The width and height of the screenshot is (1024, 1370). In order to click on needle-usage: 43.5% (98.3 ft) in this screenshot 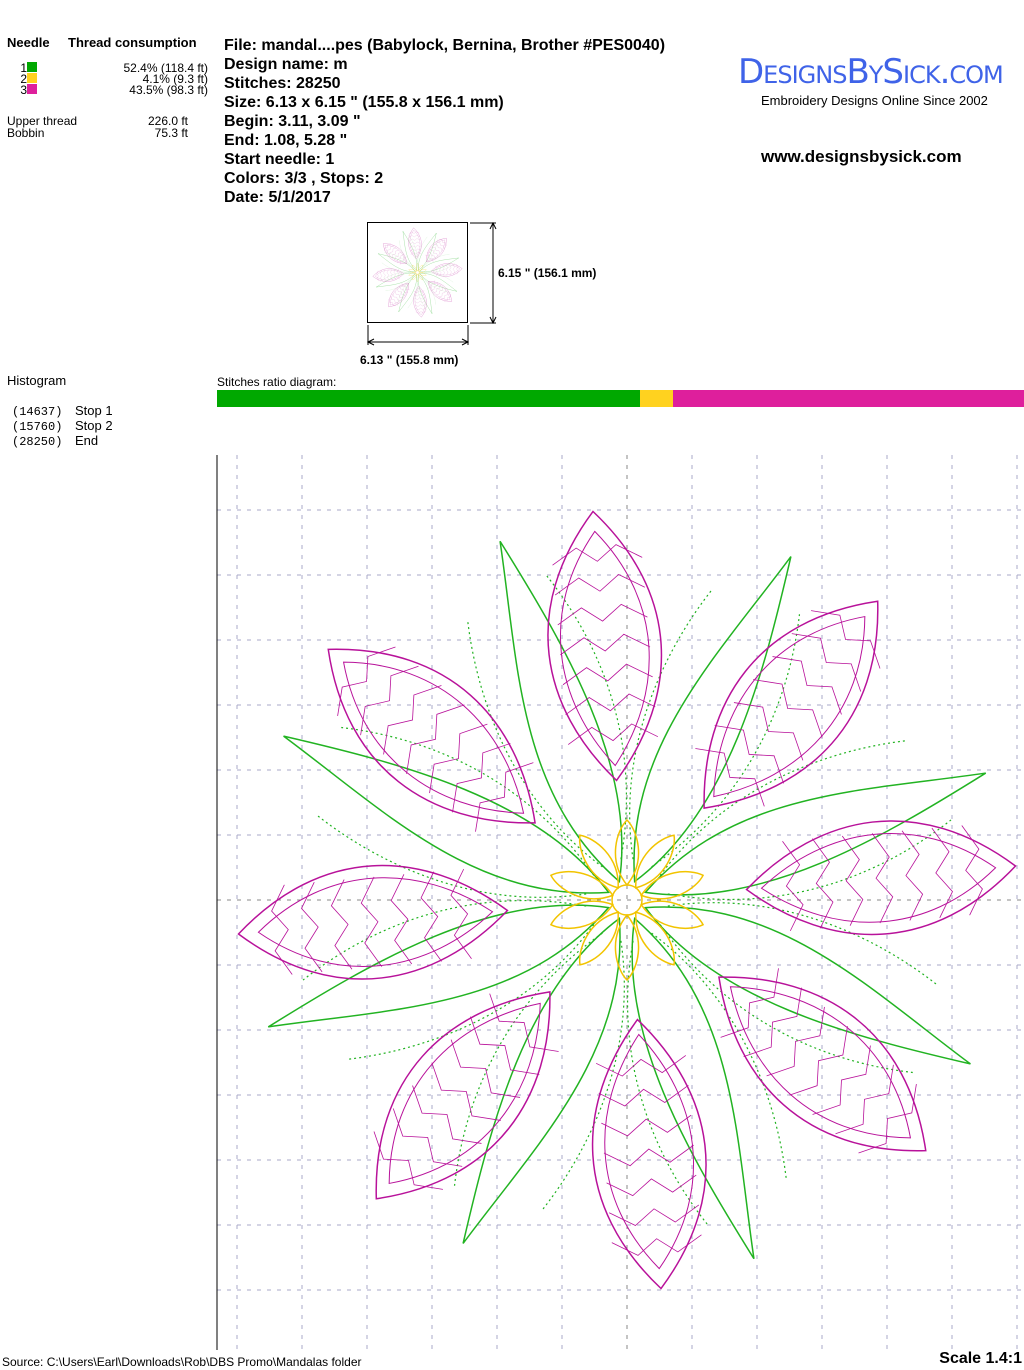, I will do `click(168, 90)`.